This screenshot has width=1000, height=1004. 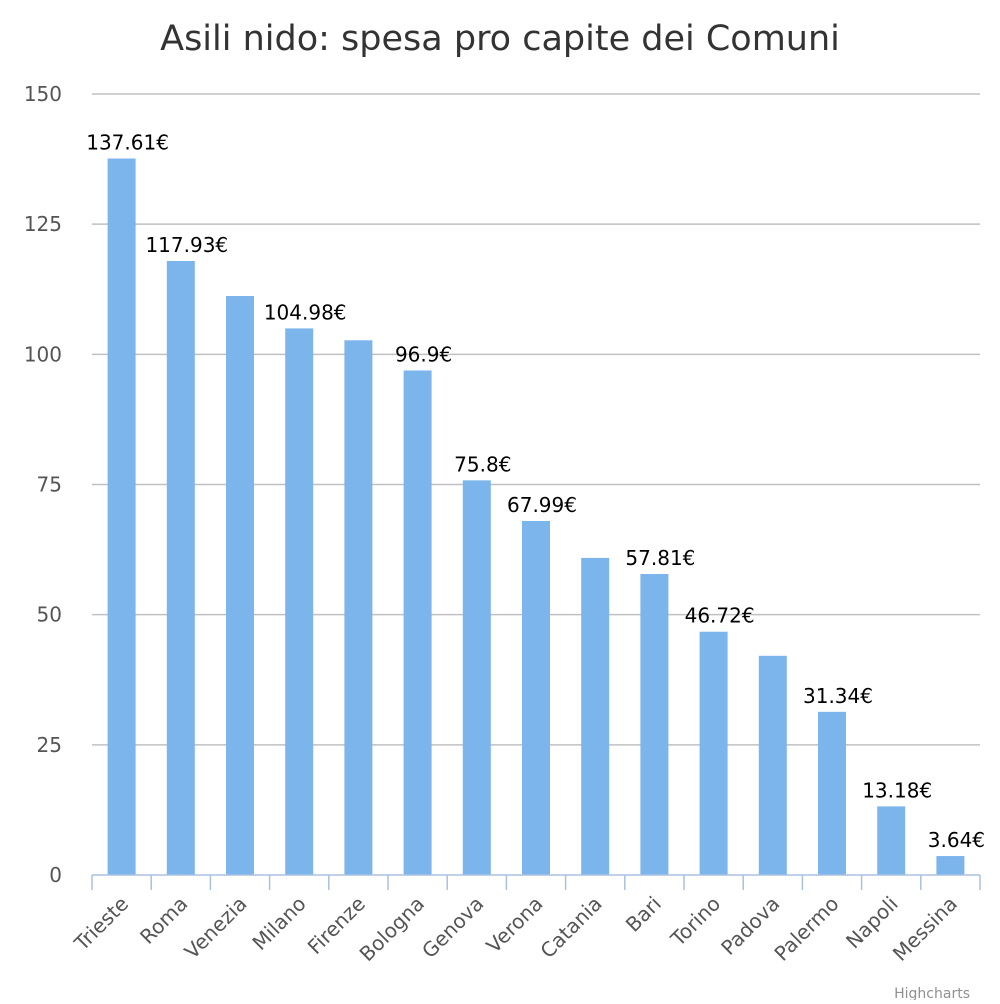 What do you see at coordinates (950, 865) in the screenshot?
I see `bar-messina` at bounding box center [950, 865].